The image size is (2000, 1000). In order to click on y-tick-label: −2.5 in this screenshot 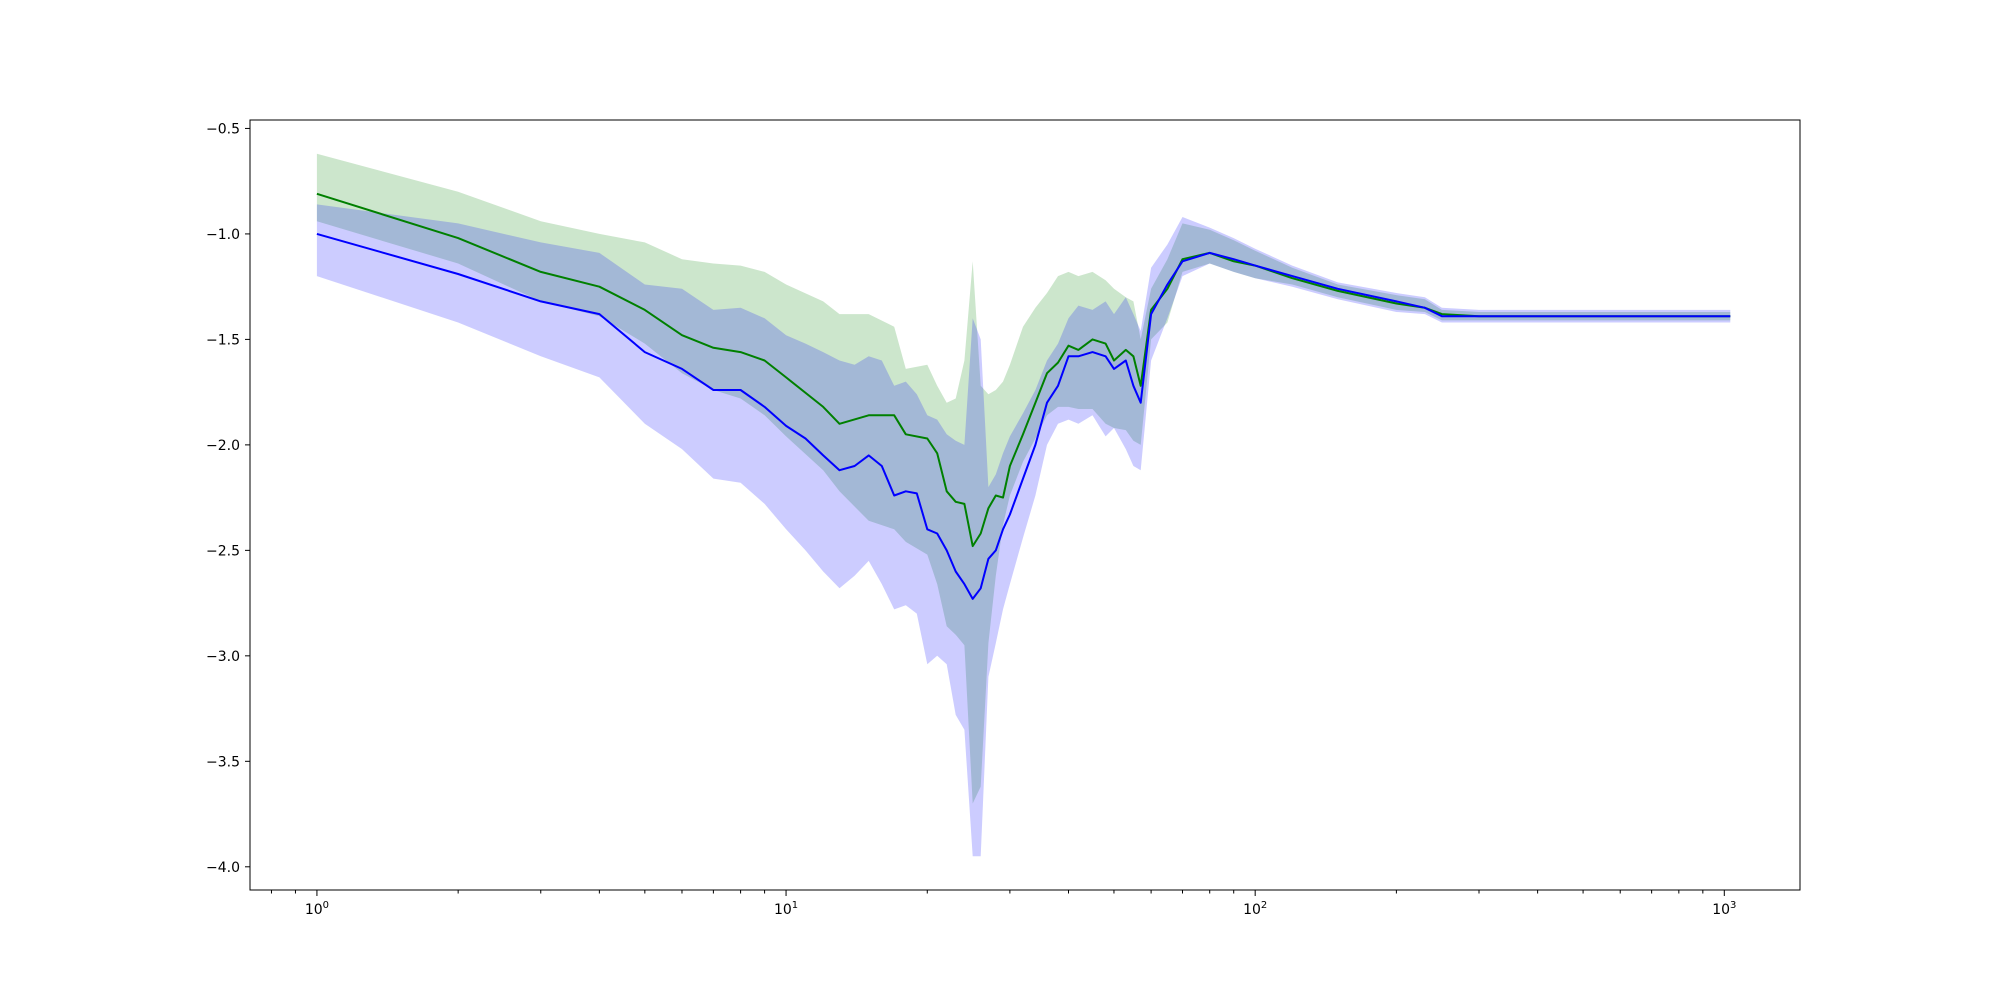, I will do `click(223, 551)`.